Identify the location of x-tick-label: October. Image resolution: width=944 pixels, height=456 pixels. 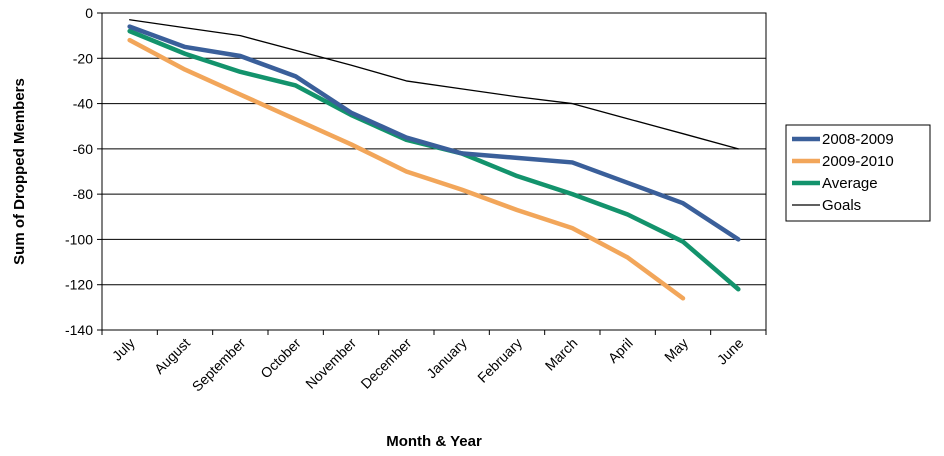
(280, 358).